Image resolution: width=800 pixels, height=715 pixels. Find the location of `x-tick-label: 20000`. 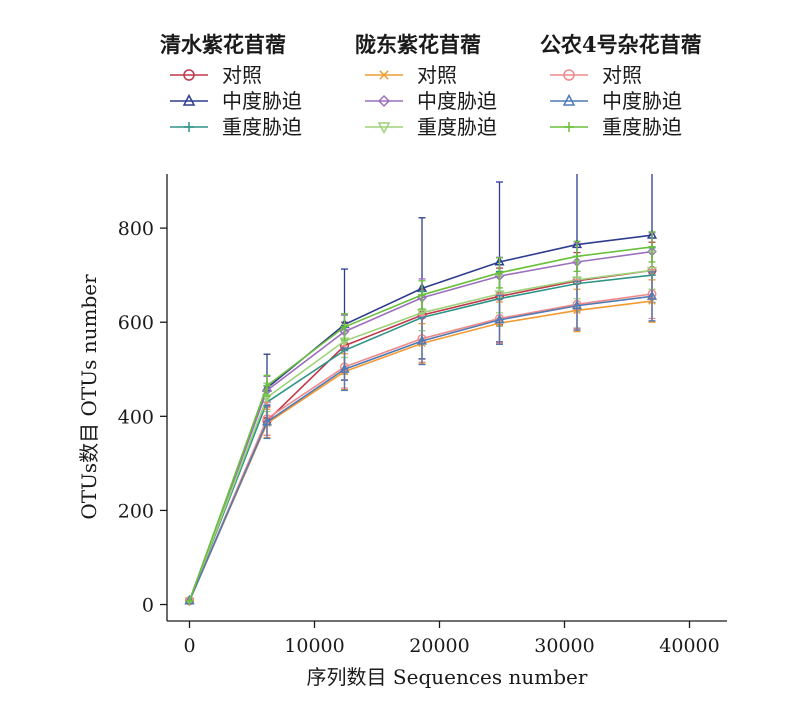

x-tick-label: 20000 is located at coordinates (439, 646).